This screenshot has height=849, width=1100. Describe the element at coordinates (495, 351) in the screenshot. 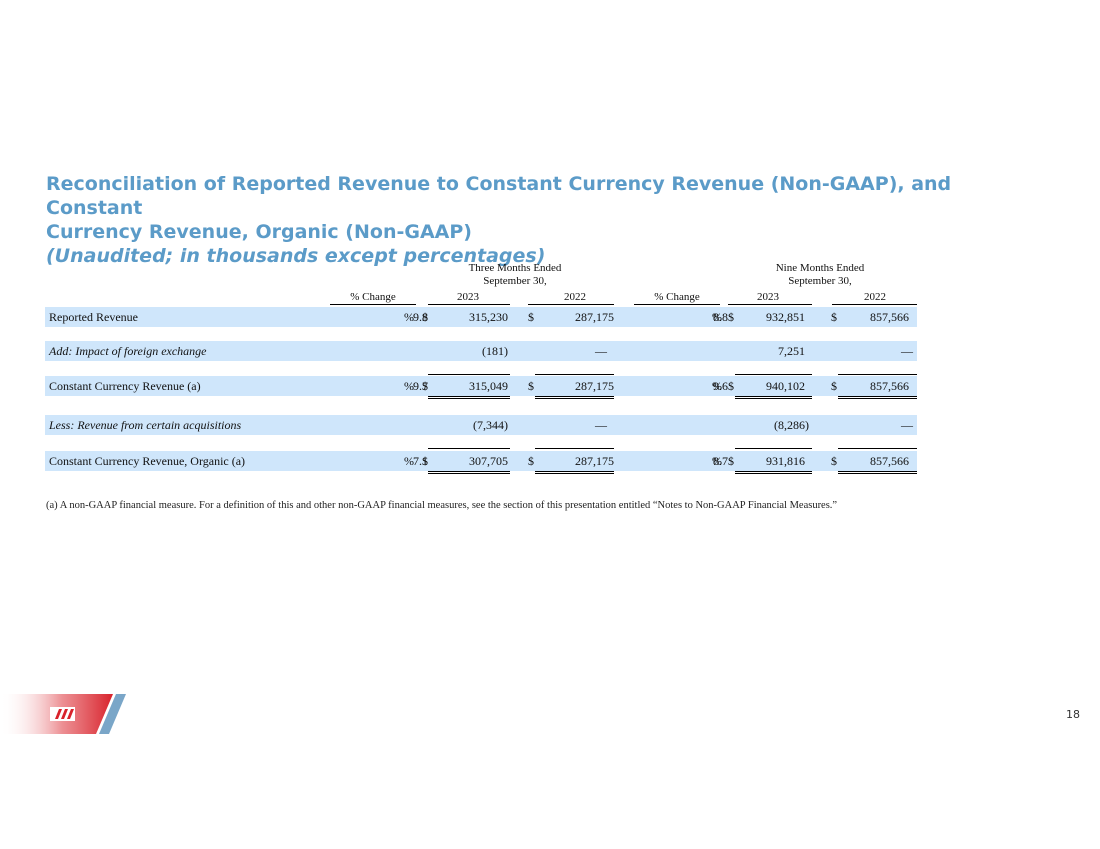

I see `q-2023-value: (181)` at that location.